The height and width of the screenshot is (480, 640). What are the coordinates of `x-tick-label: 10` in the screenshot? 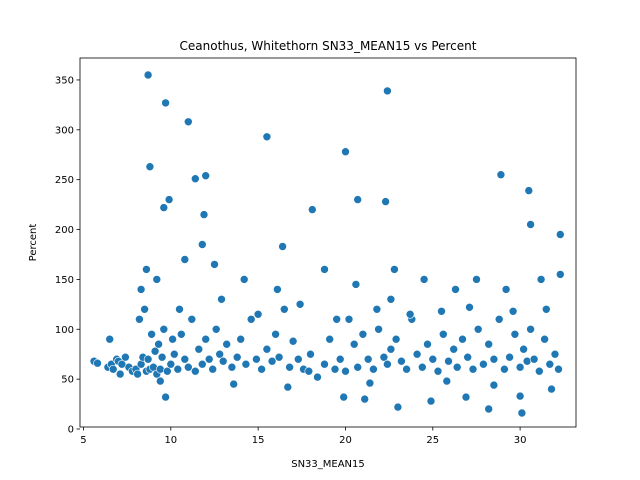 It's located at (170, 440).